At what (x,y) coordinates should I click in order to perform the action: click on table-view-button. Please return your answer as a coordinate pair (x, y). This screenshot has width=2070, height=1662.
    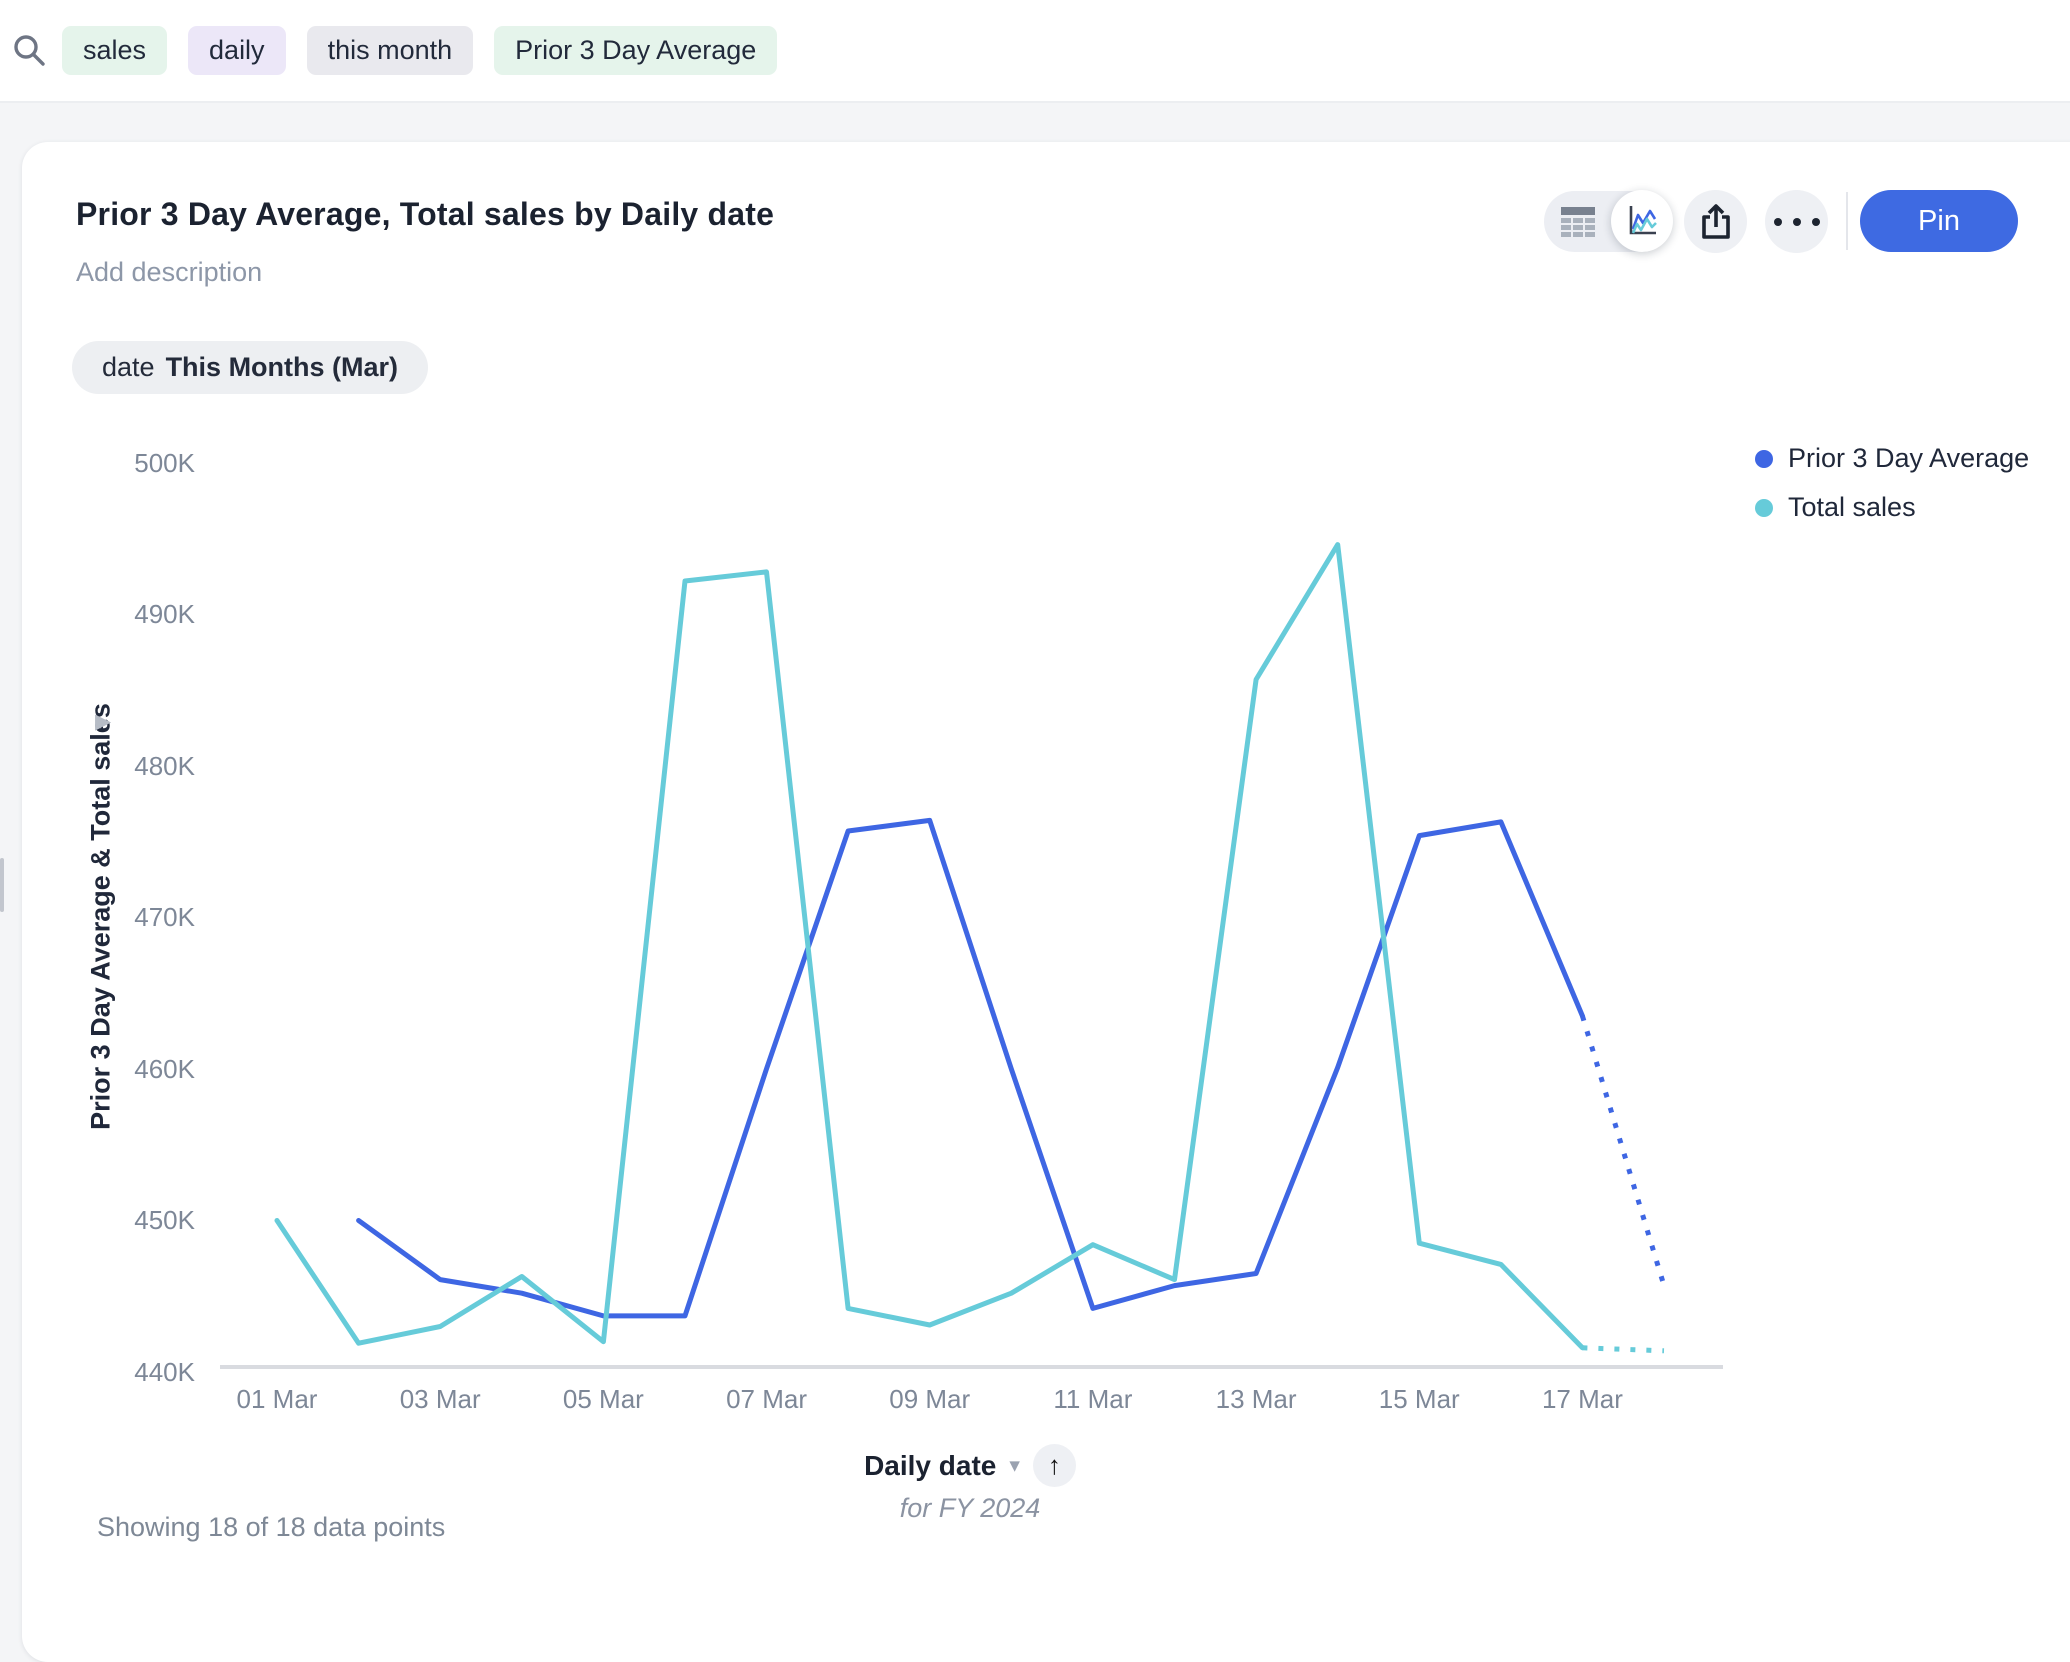
    Looking at the image, I should click on (1578, 222).